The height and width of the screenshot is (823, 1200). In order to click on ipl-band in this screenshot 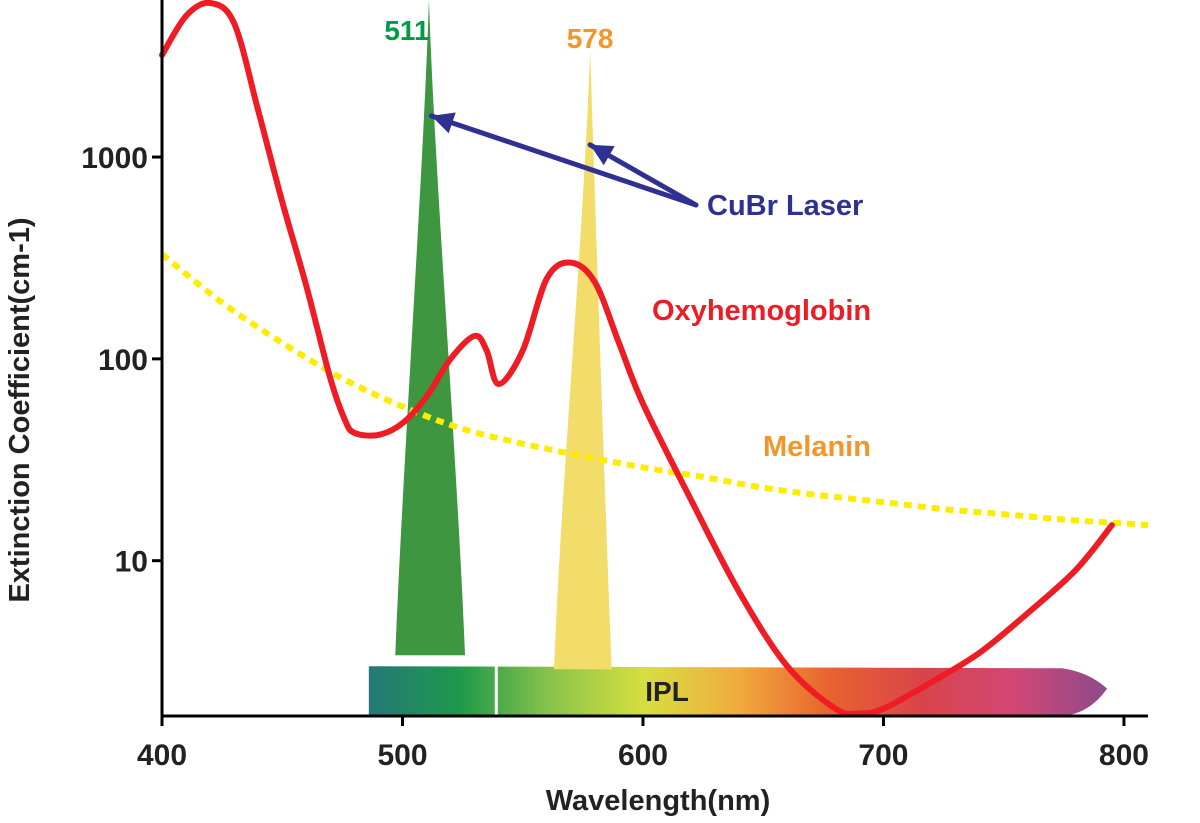, I will do `click(738, 691)`.